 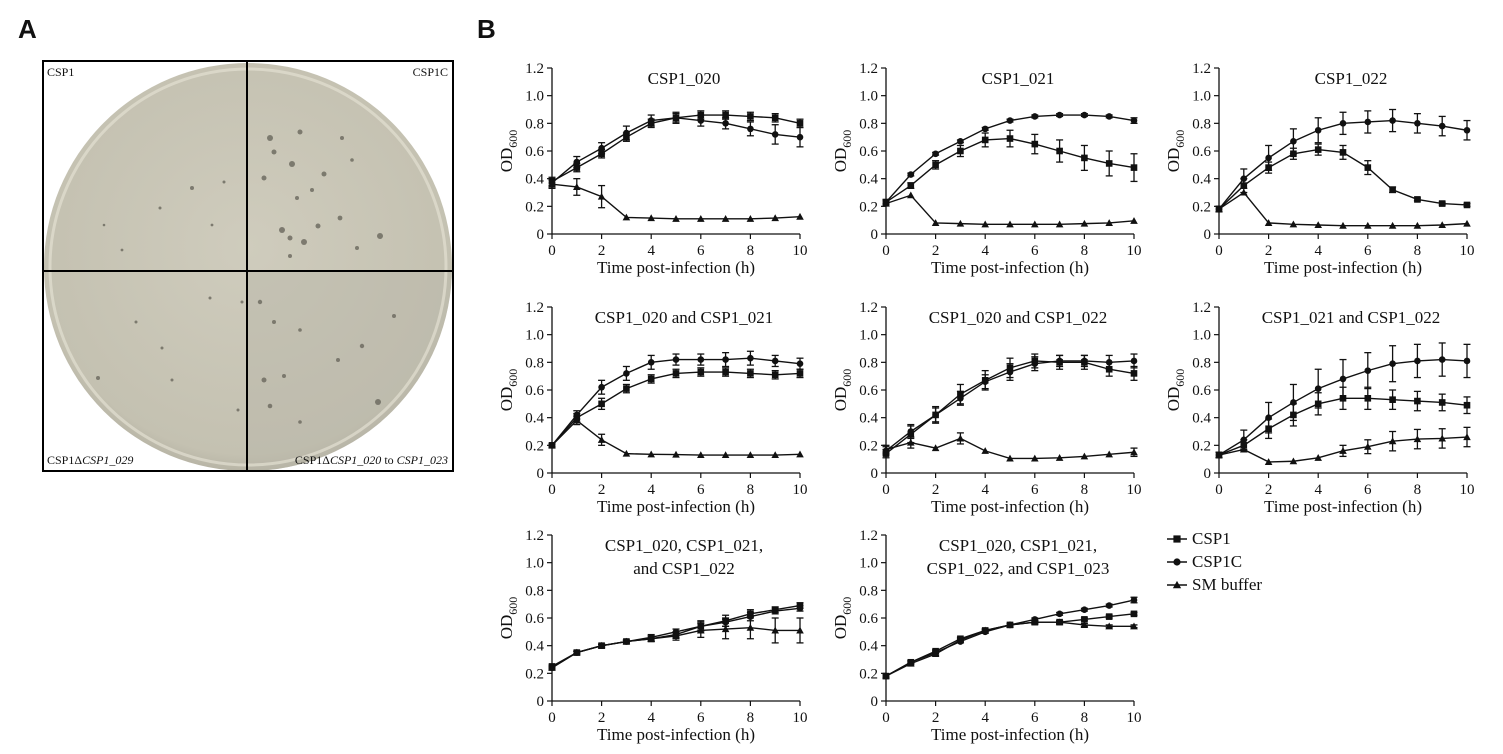 I want to click on chart-title: CSP1_022, so click(x=1351, y=78).